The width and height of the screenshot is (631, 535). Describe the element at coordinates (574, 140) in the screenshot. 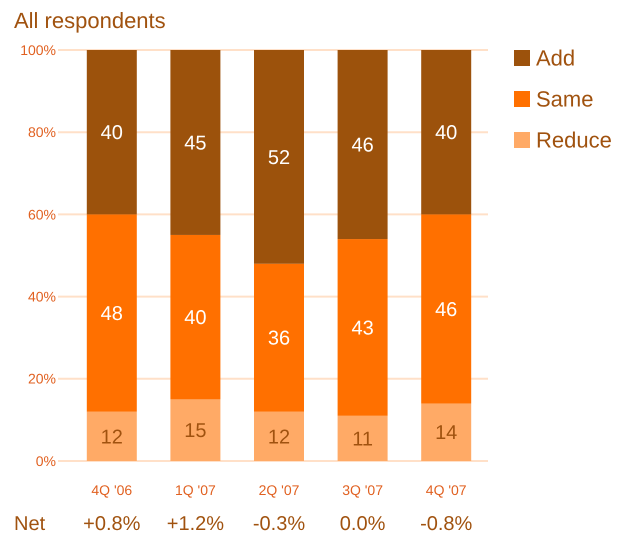

I see `legend-label: Reduce` at that location.